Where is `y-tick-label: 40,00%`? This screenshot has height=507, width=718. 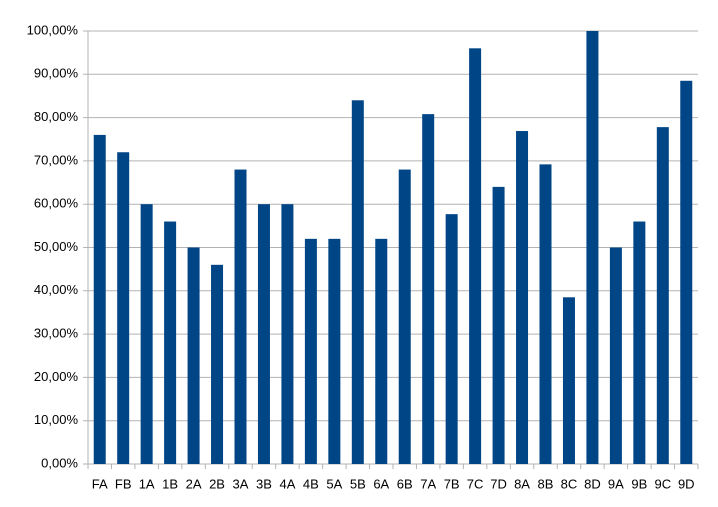 y-tick-label: 40,00% is located at coordinates (56, 289).